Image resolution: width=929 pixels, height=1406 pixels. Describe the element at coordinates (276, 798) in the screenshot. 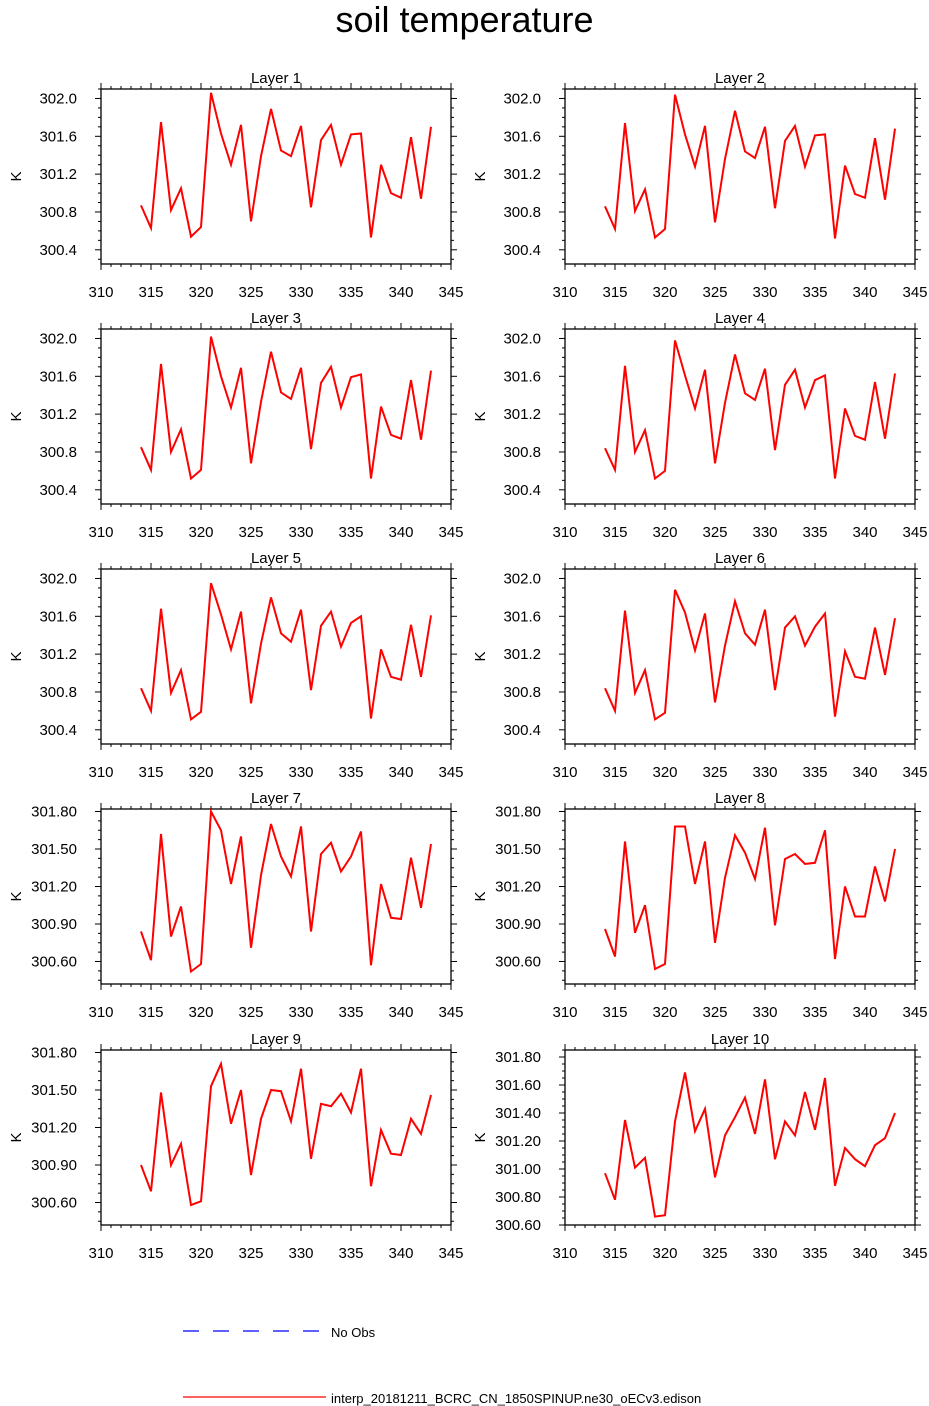

I see `panel-title: Layer 7` at that location.